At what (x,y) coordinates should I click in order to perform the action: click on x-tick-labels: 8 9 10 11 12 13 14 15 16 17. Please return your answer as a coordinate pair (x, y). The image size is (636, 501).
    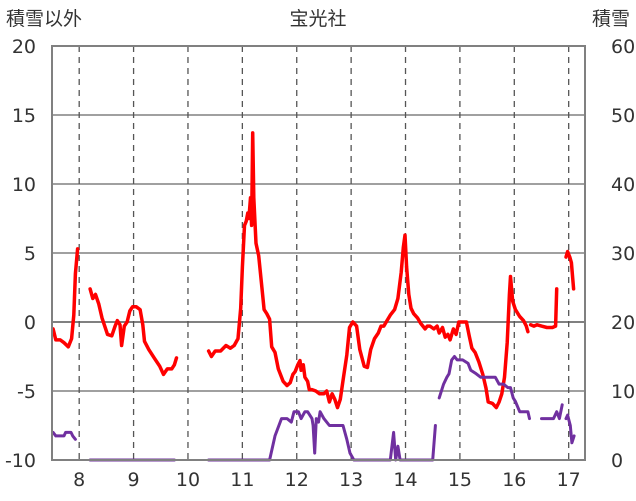
    Looking at the image, I should click on (327, 480).